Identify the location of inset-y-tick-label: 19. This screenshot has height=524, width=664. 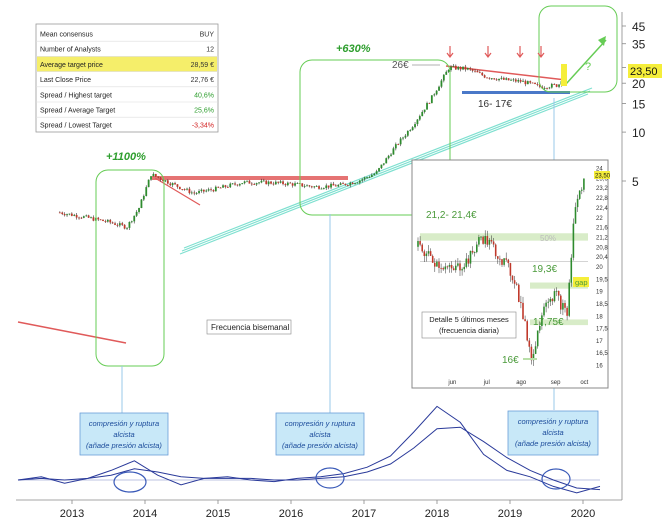
(599, 293).